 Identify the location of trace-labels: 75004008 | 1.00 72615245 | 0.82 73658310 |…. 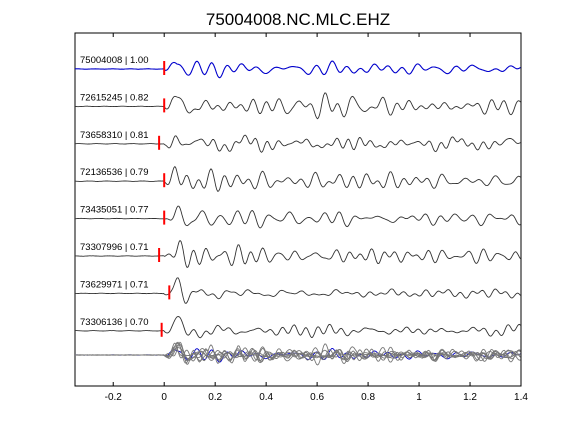
(114, 191).